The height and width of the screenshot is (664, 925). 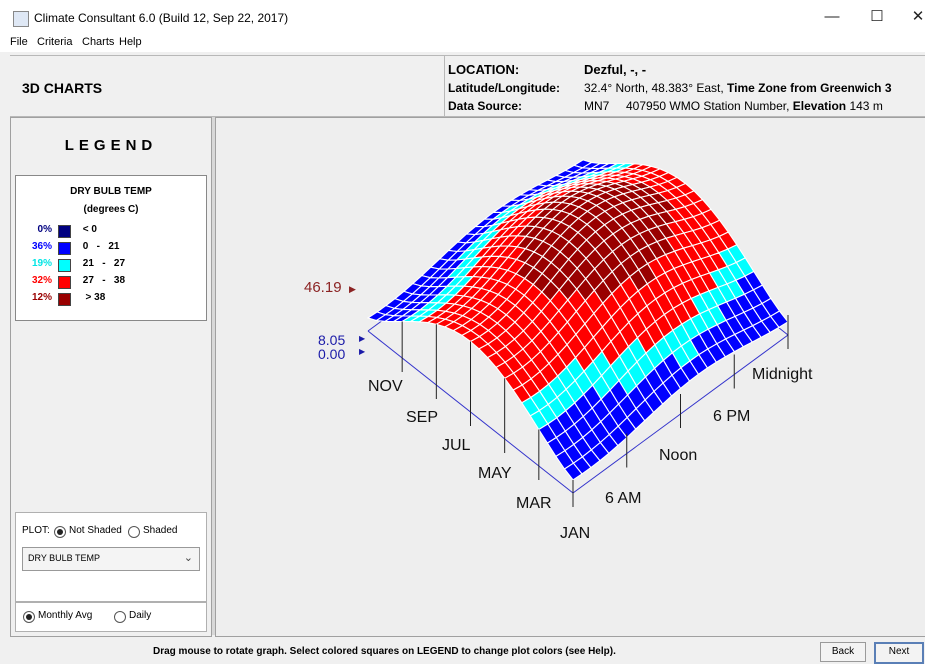 What do you see at coordinates (41, 263) in the screenshot?
I see `legend-pct: 19%` at bounding box center [41, 263].